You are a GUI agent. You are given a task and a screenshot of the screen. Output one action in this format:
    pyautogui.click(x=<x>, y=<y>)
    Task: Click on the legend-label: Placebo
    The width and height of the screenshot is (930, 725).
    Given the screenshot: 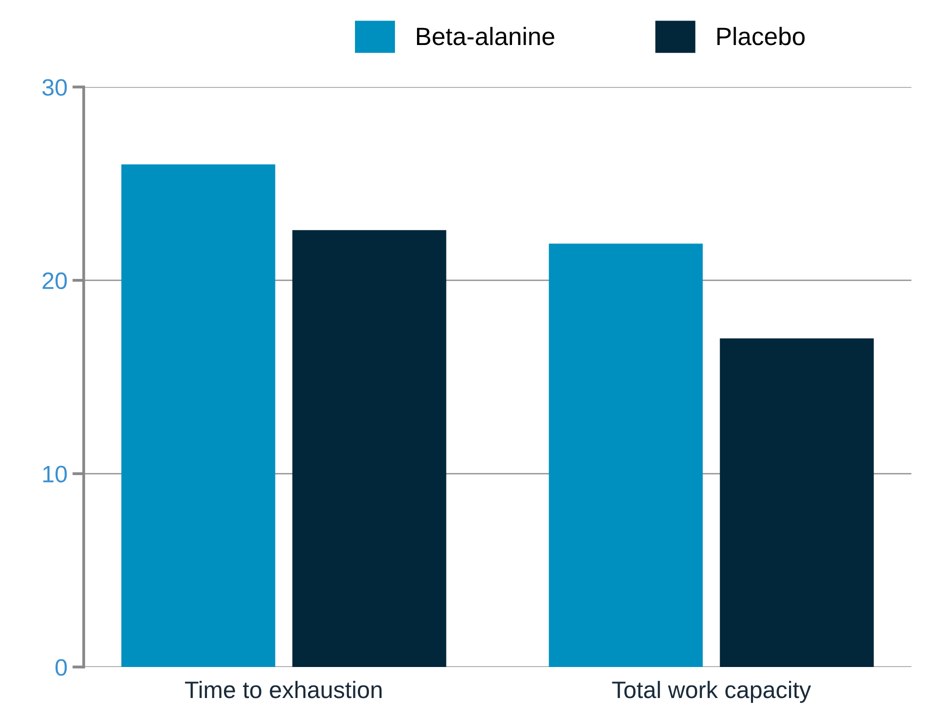 What is the action you would take?
    pyautogui.click(x=761, y=36)
    